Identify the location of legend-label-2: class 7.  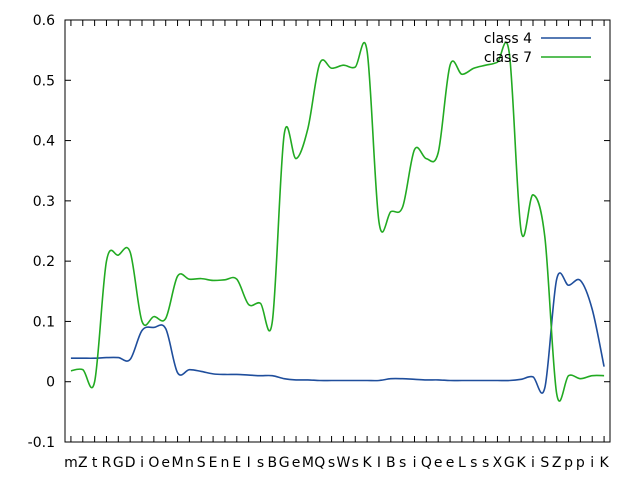
(508, 58).